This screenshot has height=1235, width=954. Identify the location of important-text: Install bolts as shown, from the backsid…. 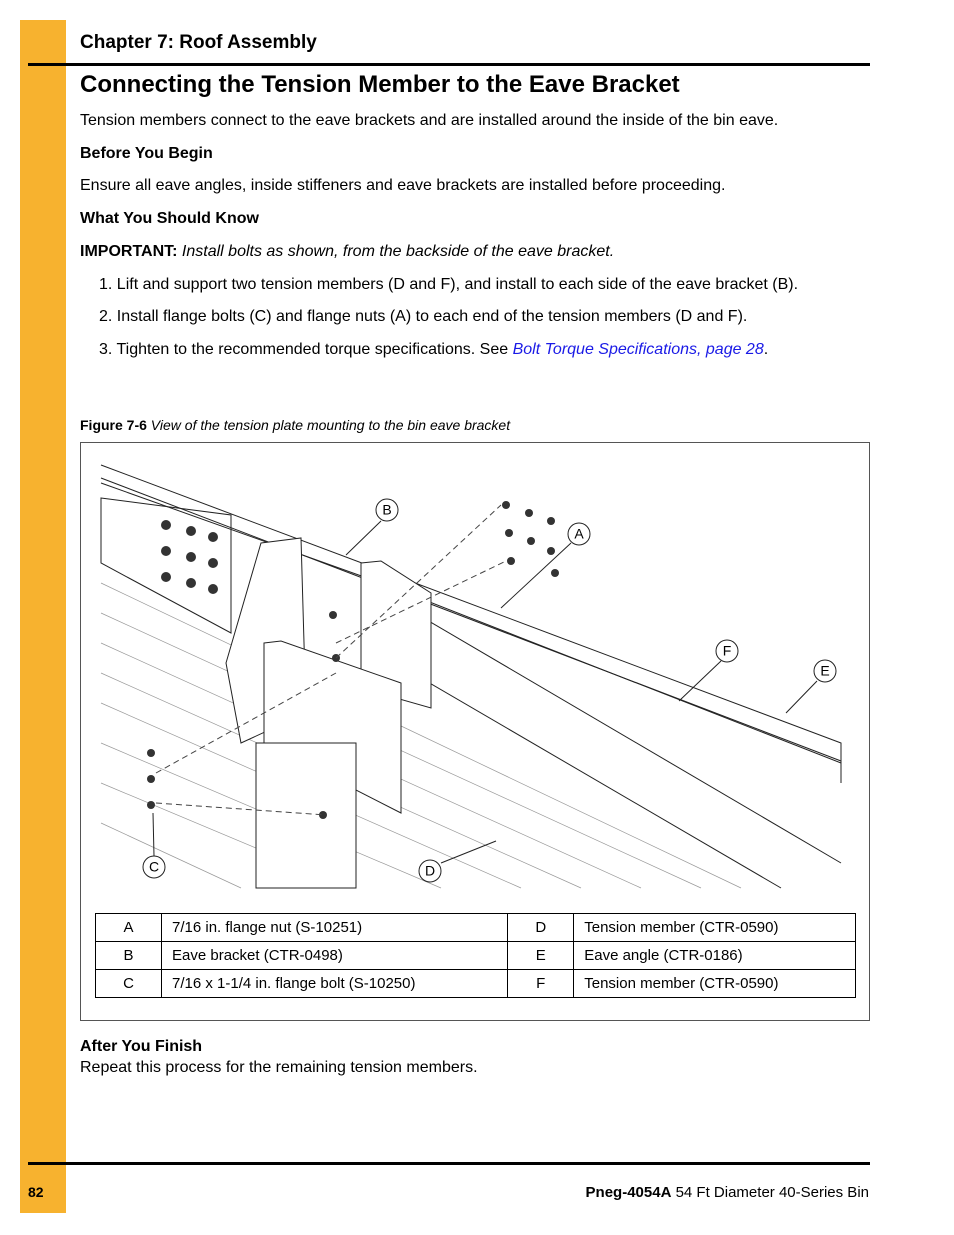
(398, 251).